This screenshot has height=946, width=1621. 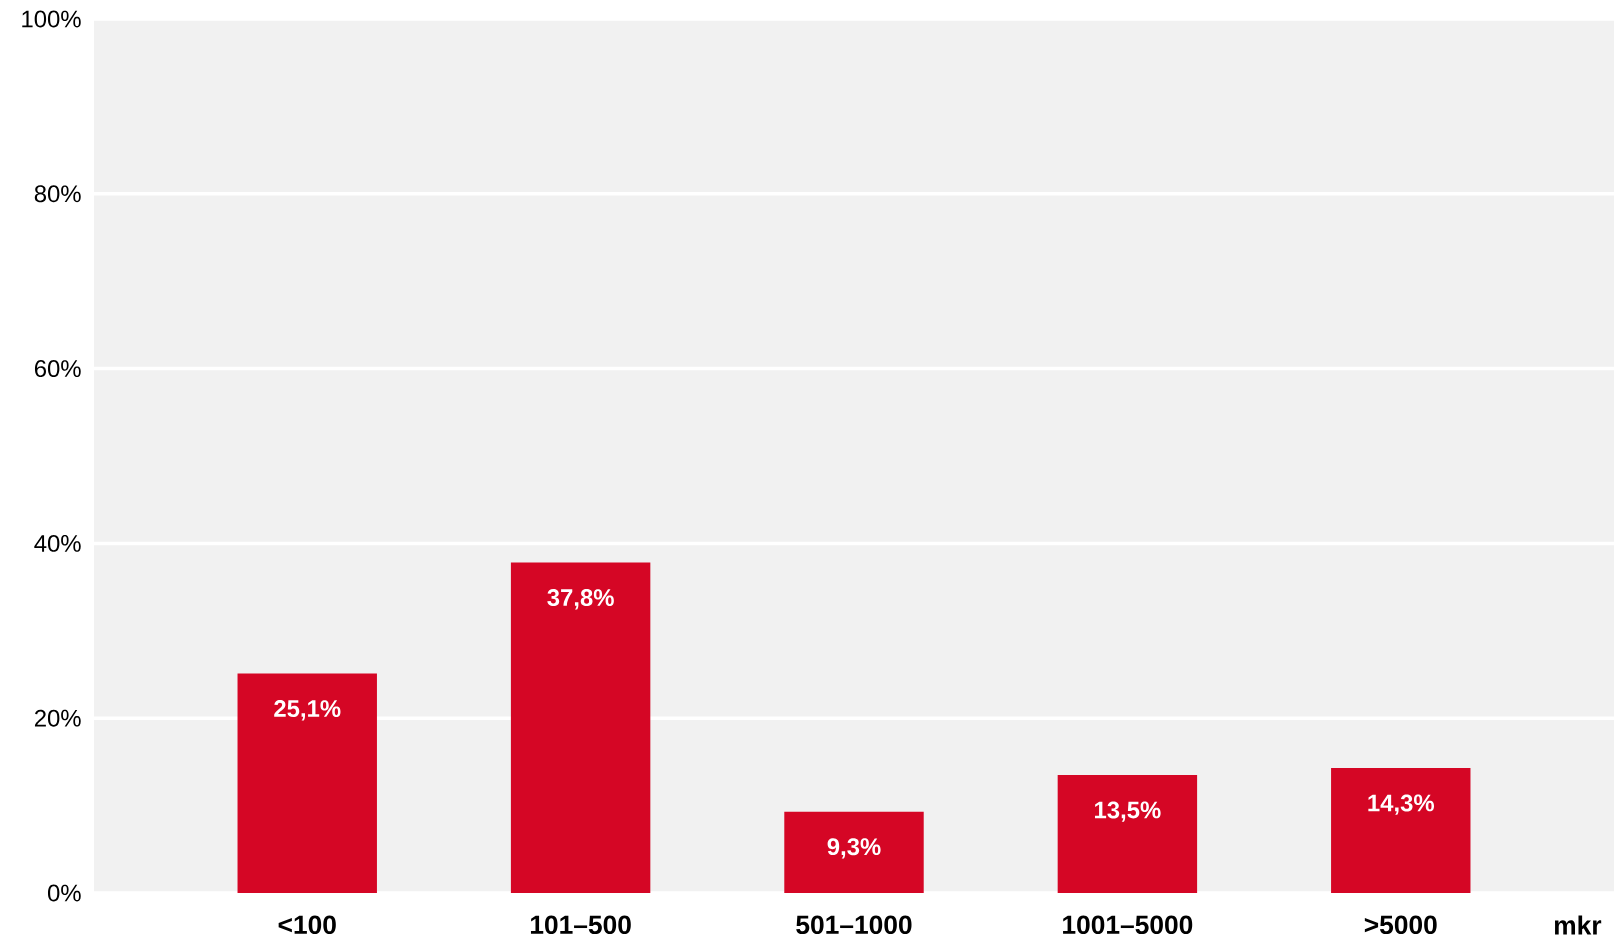 I want to click on y-tick-label: 40%, so click(x=57, y=543).